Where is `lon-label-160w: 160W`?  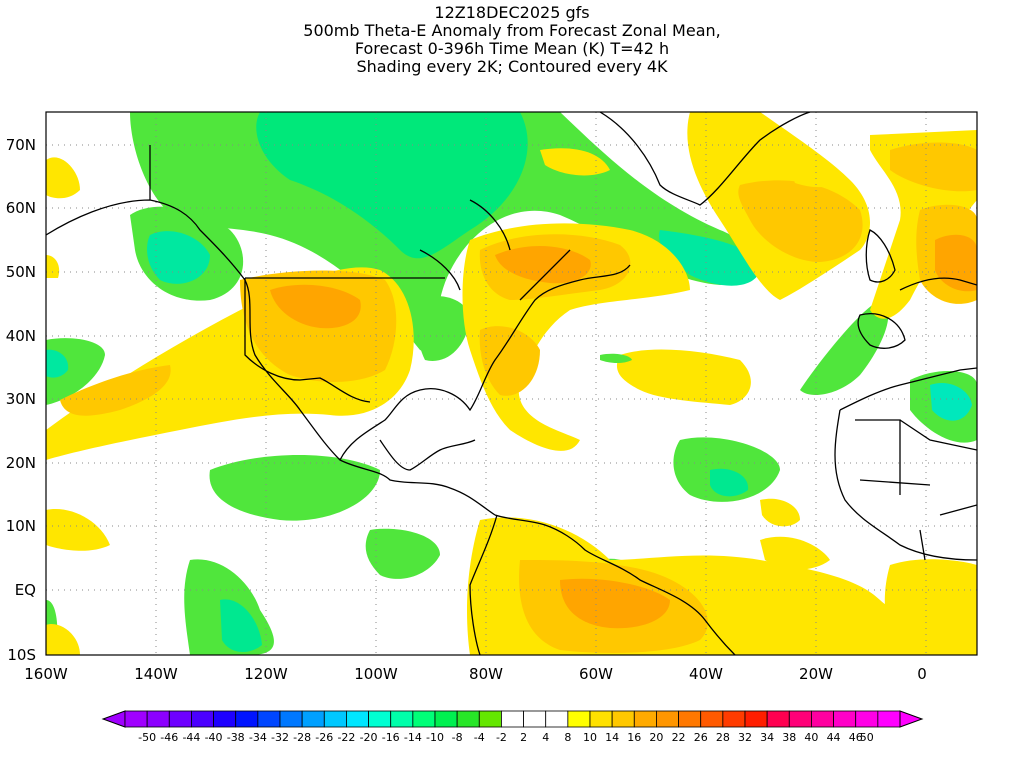 lon-label-160w: 160W is located at coordinates (46, 674).